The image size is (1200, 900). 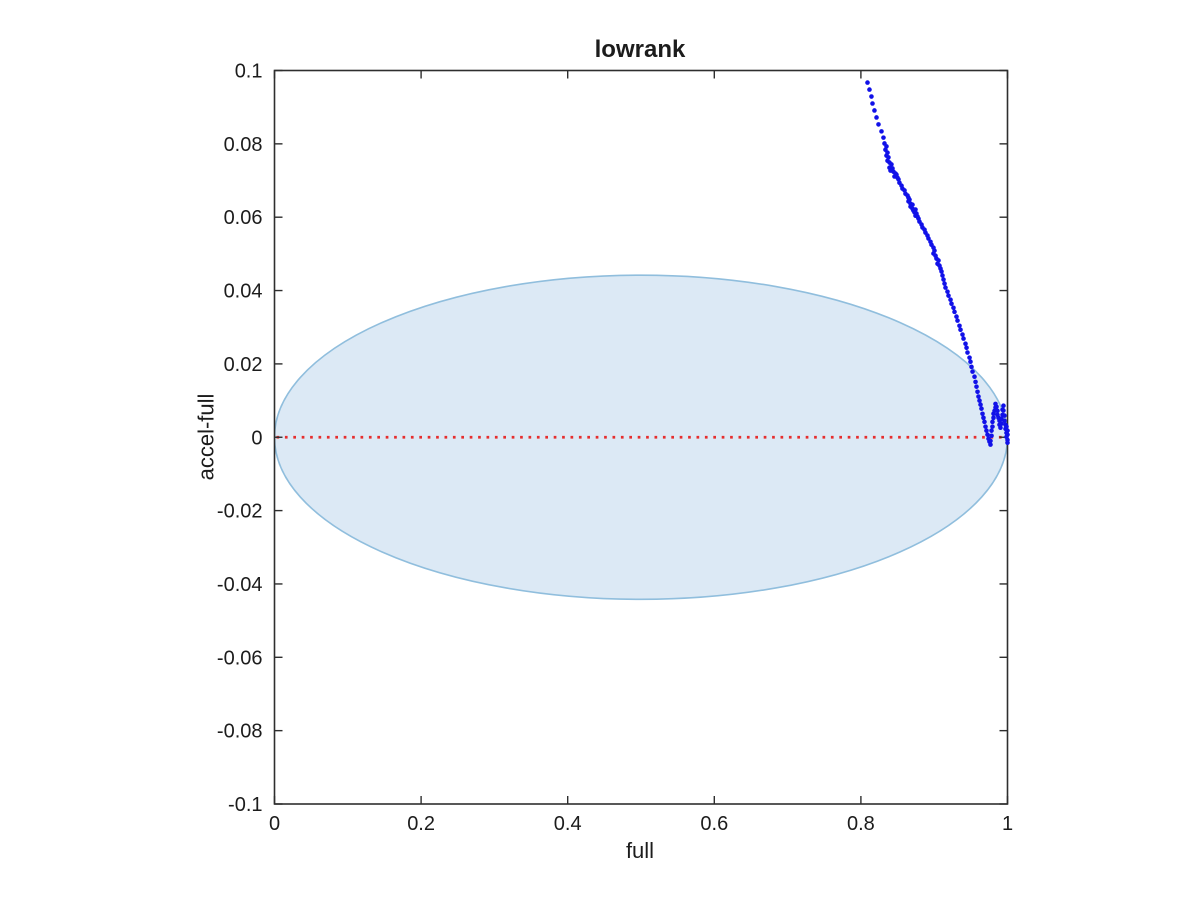 What do you see at coordinates (240, 658) in the screenshot?
I see `y-tick-label: -0.06` at bounding box center [240, 658].